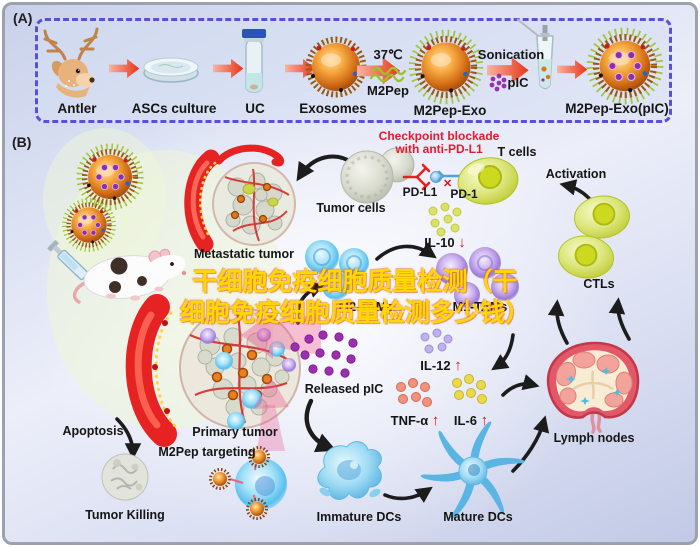  Describe the element at coordinates (458, 365) in the screenshot. I see `il12-up-arrow-icon: ↑` at that location.